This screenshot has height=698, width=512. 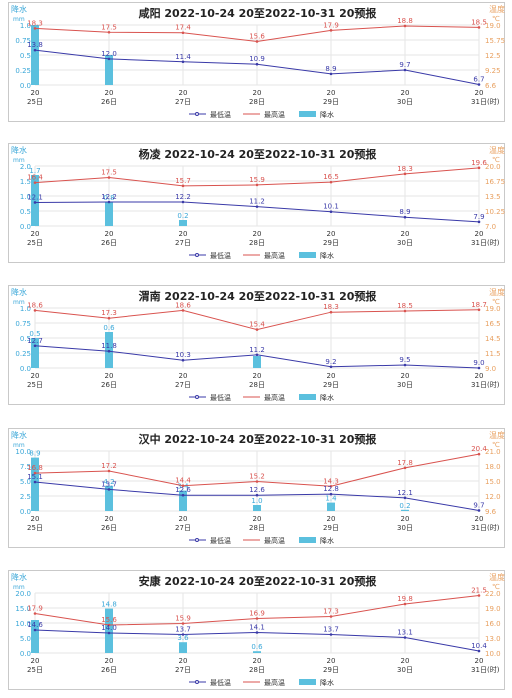 I want to click on max-temp-data-label: 15.7, so click(x=183, y=181).